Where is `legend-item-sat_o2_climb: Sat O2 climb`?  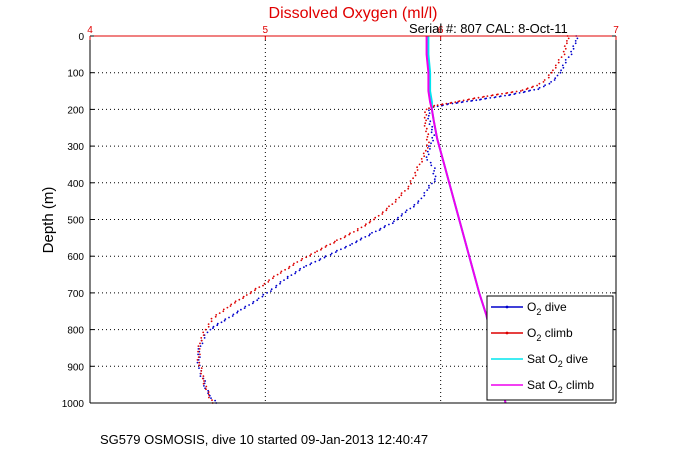 legend-item-sat_o2_climb: Sat O2 climb is located at coordinates (542, 386).